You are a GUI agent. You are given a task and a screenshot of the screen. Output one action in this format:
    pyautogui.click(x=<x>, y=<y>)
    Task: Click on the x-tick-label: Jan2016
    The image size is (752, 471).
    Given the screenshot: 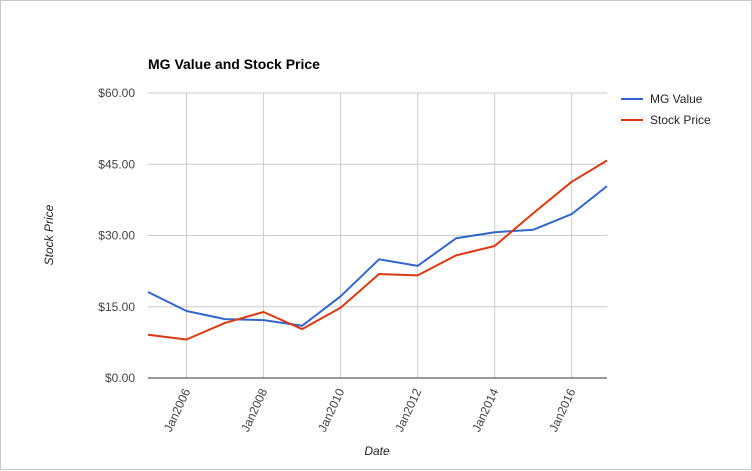 What is the action you would take?
    pyautogui.click(x=562, y=410)
    